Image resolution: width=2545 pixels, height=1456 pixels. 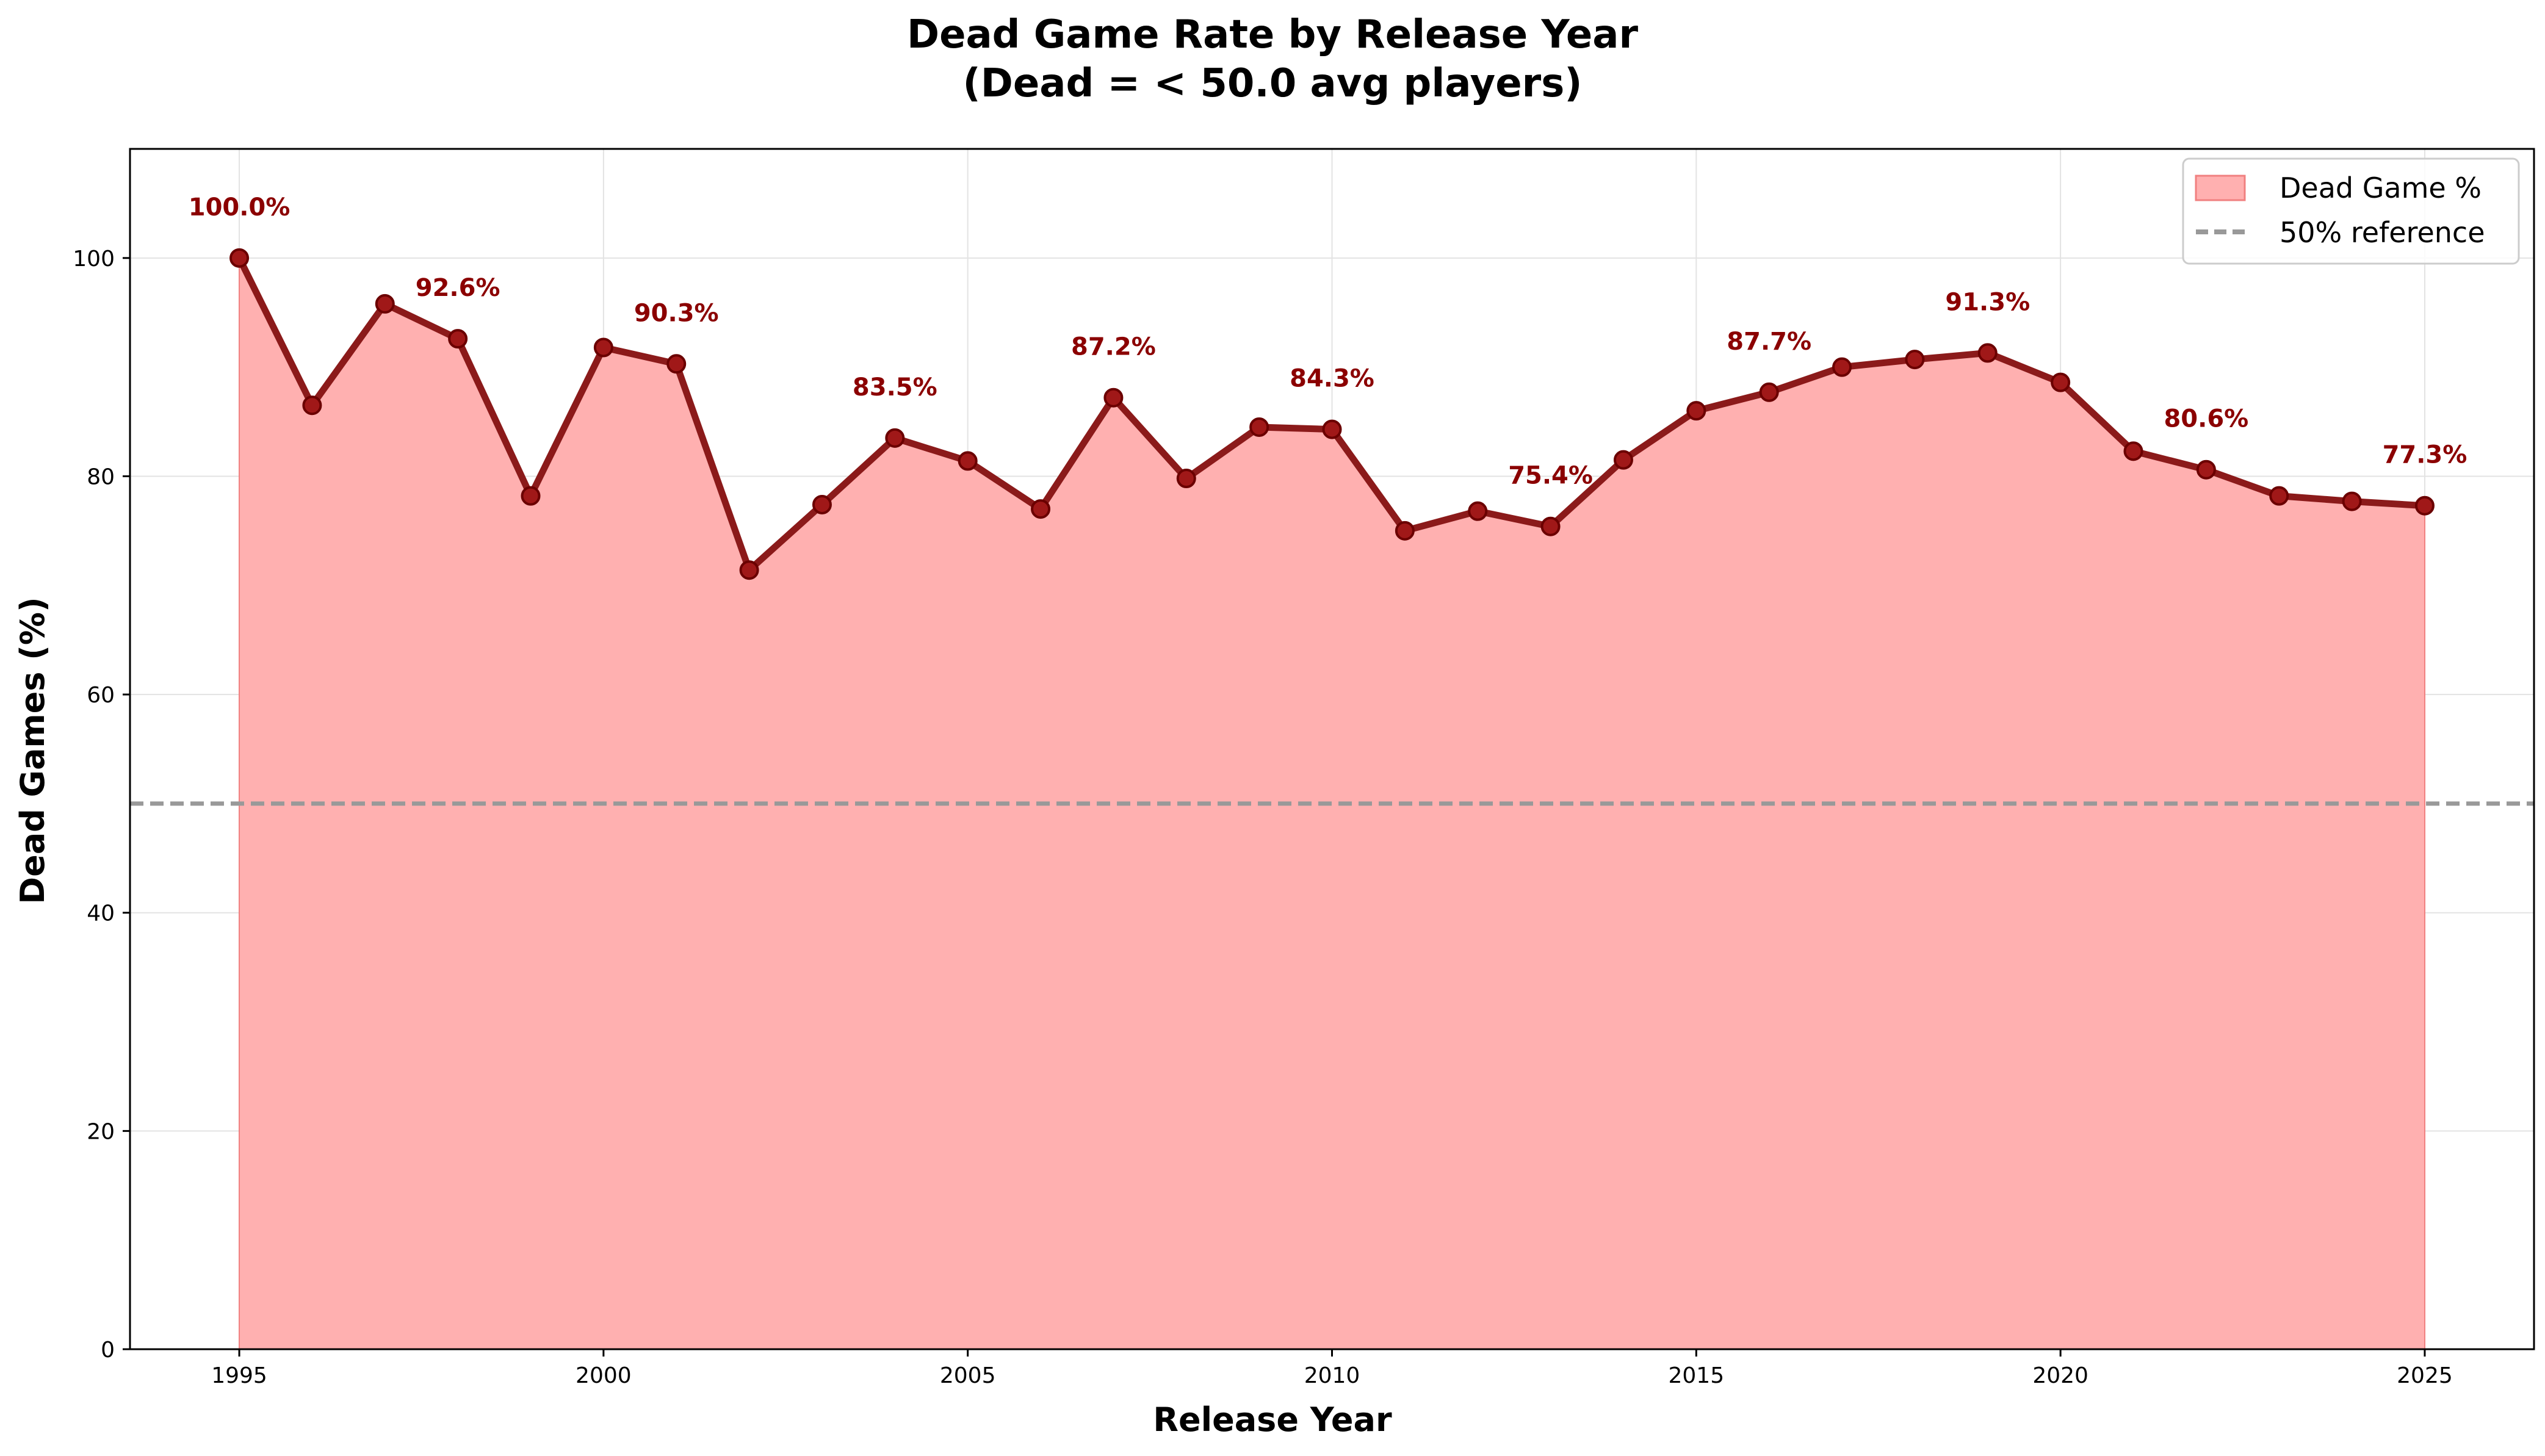 I want to click on legend-label-reference: 50% reference, so click(x=2382, y=232).